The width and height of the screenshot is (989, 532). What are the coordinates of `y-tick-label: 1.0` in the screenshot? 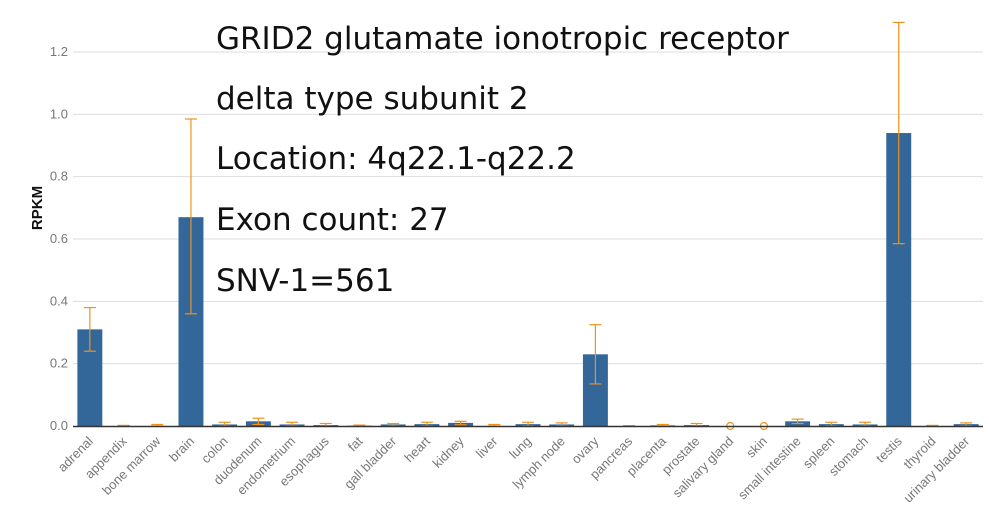 It's located at (59, 113).